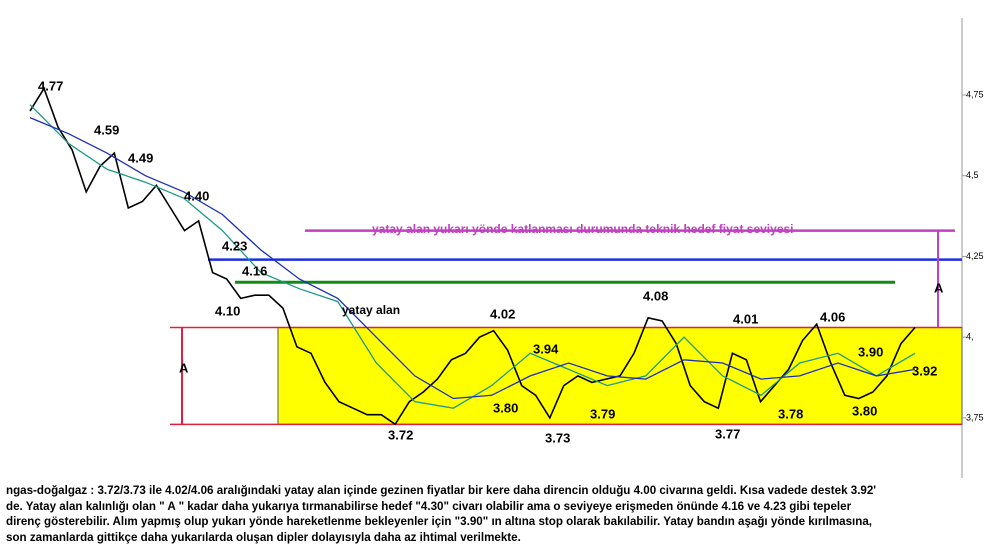 The width and height of the screenshot is (1000, 559). Describe the element at coordinates (975, 256) in the screenshot. I see `y-tick-label: 4,25` at that location.